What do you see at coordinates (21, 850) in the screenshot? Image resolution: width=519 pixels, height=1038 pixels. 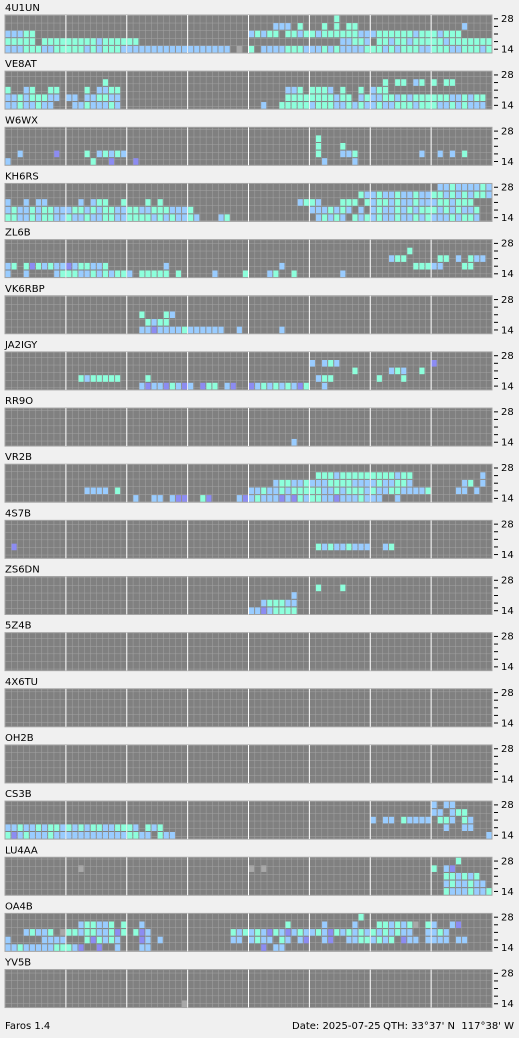 I see `beacon-callsign: LU4AA` at bounding box center [21, 850].